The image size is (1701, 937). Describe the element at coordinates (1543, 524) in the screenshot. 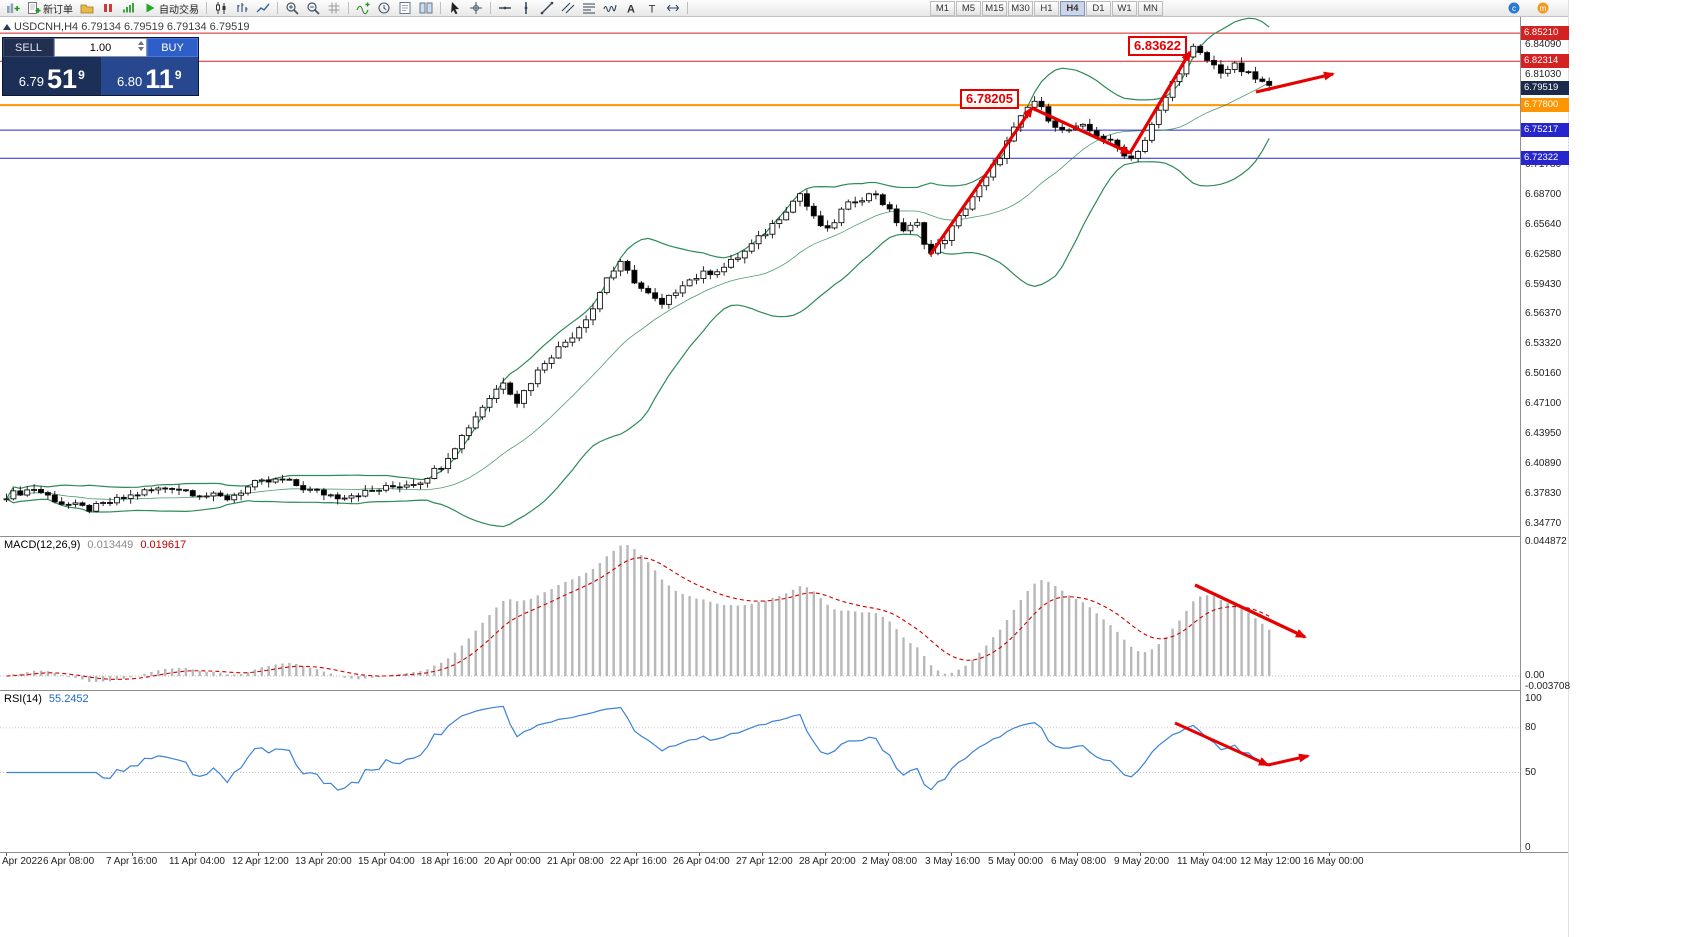

I see `price-tick: 6.34770` at that location.